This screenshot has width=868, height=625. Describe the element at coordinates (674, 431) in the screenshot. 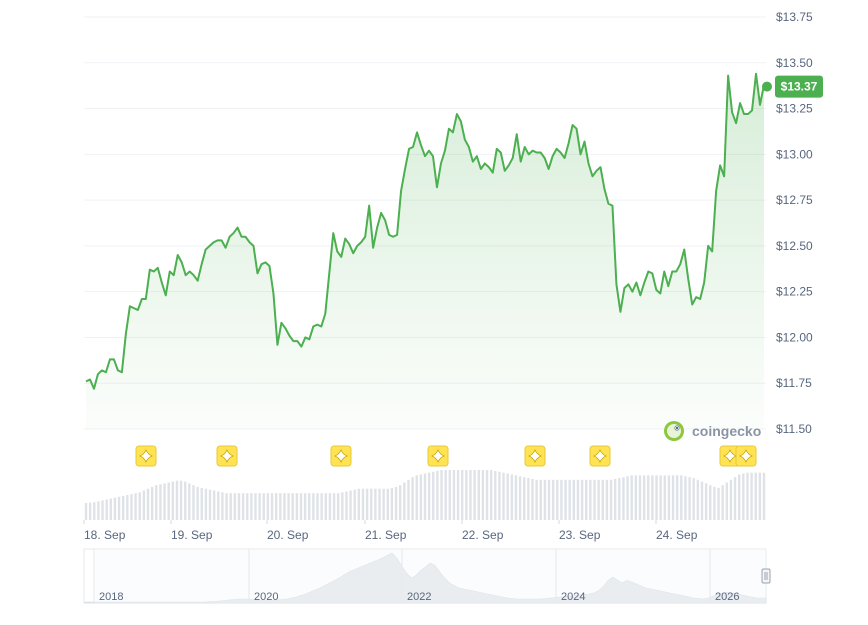

I see `coingecko-logo` at that location.